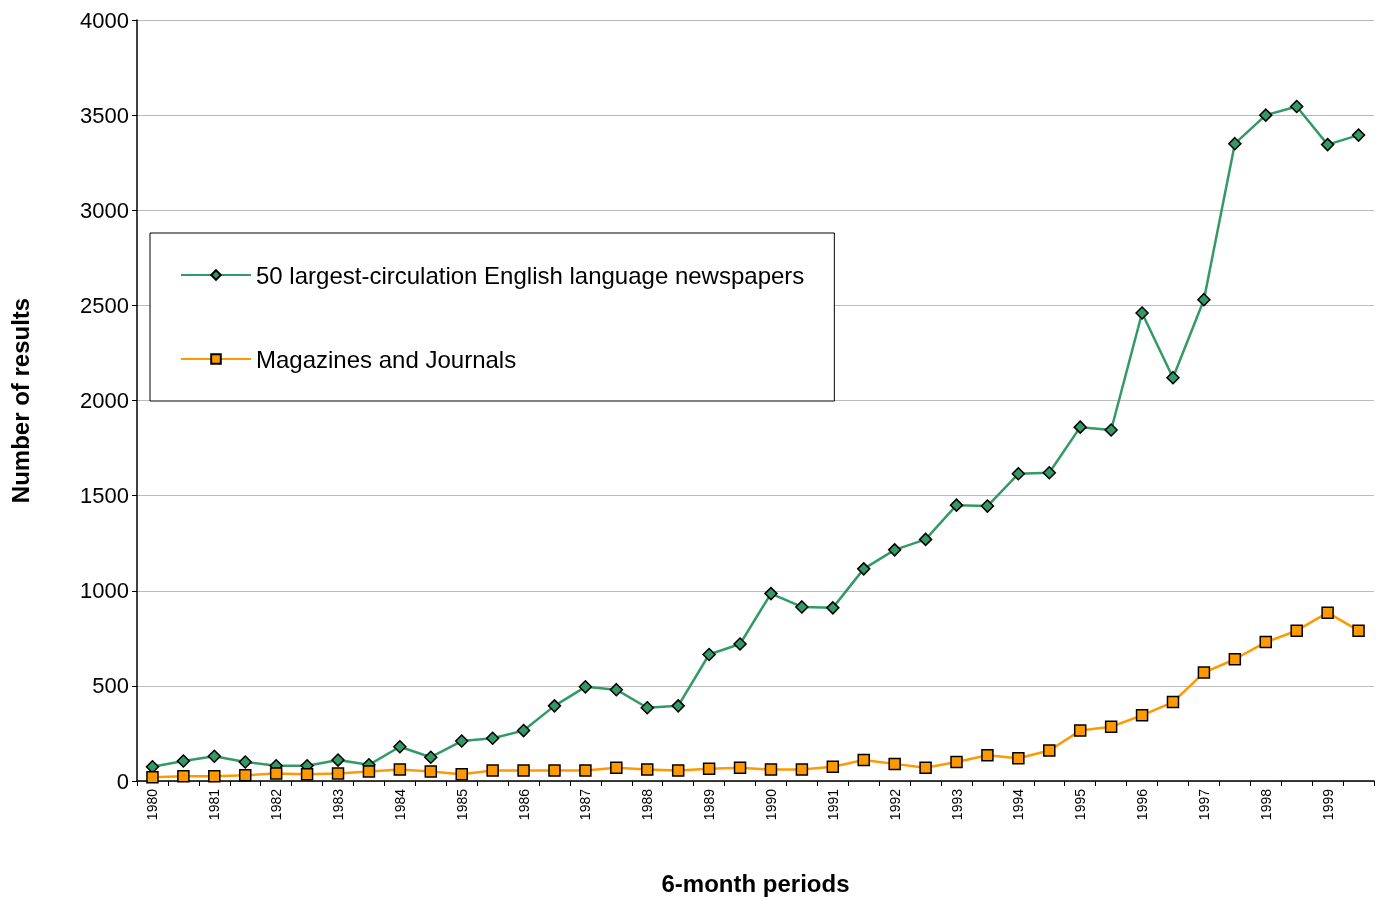  What do you see at coordinates (214, 804) in the screenshot?
I see `x-tick-label: 1981` at bounding box center [214, 804].